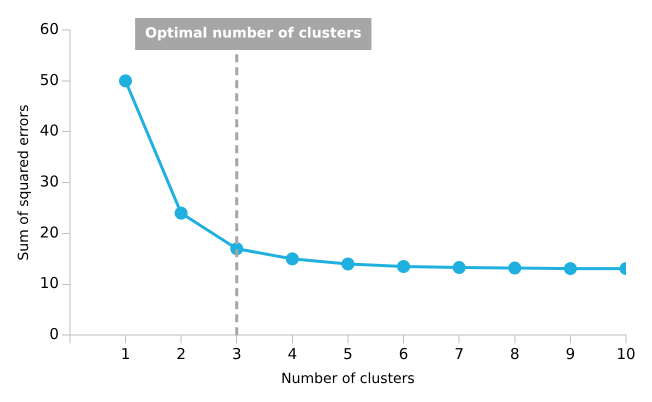 Image resolution: width=652 pixels, height=402 pixels. What do you see at coordinates (181, 354) in the screenshot?
I see `x-tick-label: 2` at bounding box center [181, 354].